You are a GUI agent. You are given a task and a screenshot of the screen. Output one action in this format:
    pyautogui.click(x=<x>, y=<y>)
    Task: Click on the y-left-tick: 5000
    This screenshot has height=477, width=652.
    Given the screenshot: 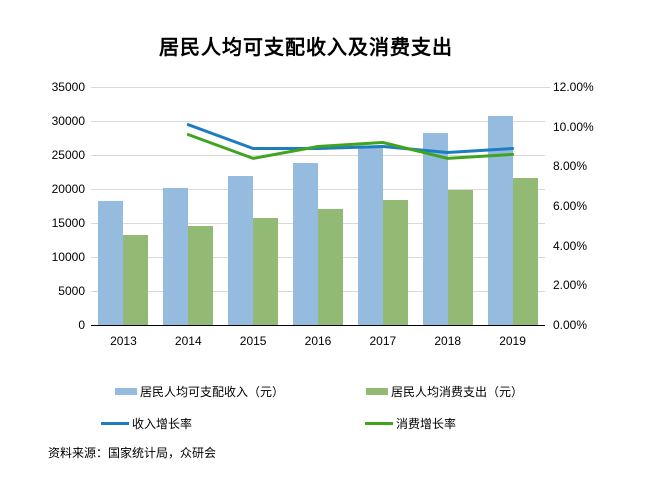 What is the action you would take?
    pyautogui.click(x=71, y=291)
    